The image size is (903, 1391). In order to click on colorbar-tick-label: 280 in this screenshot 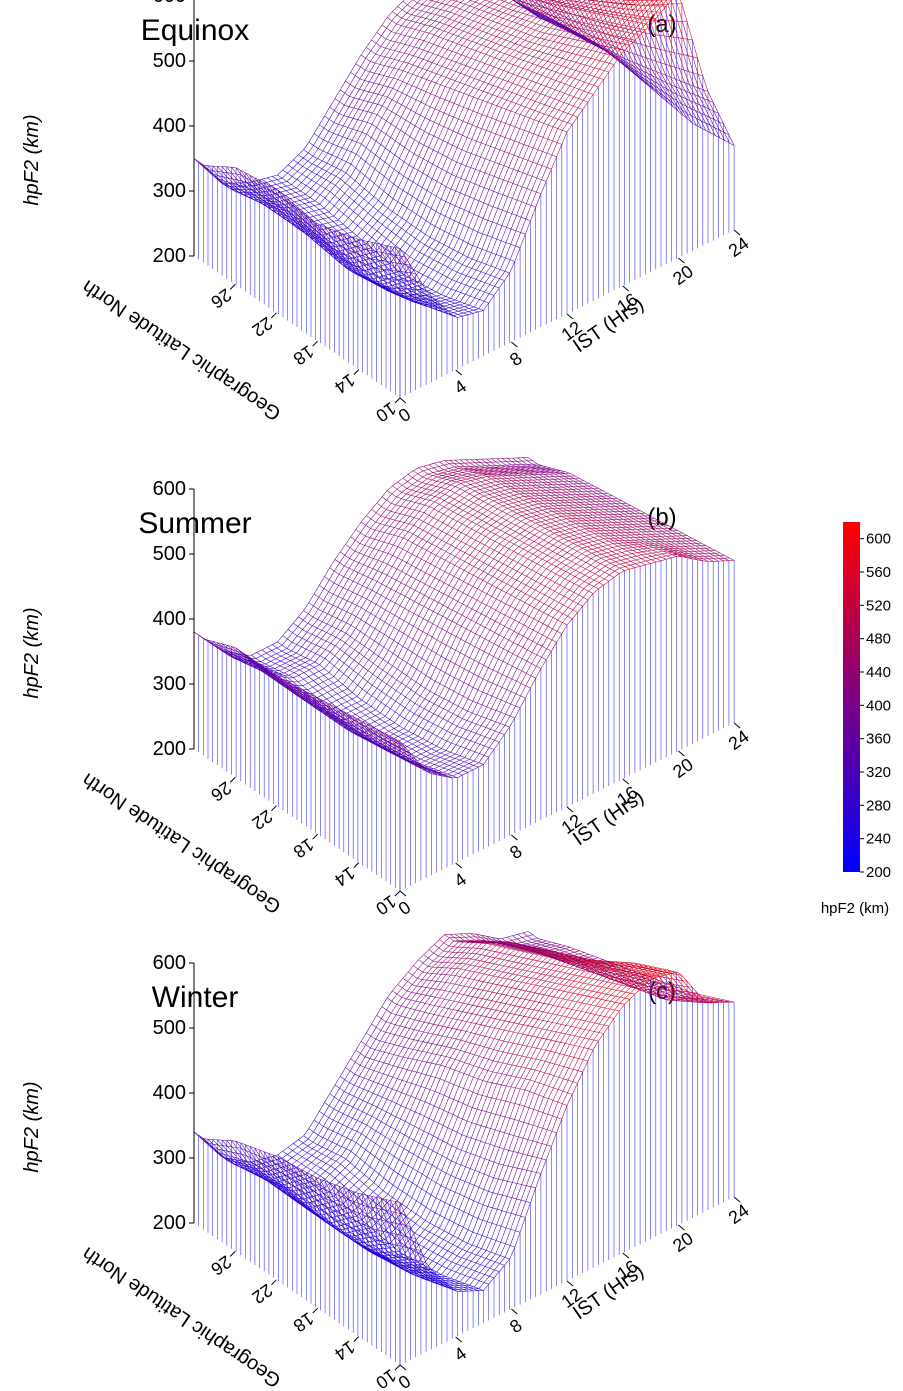, I will do `click(878, 805)`.